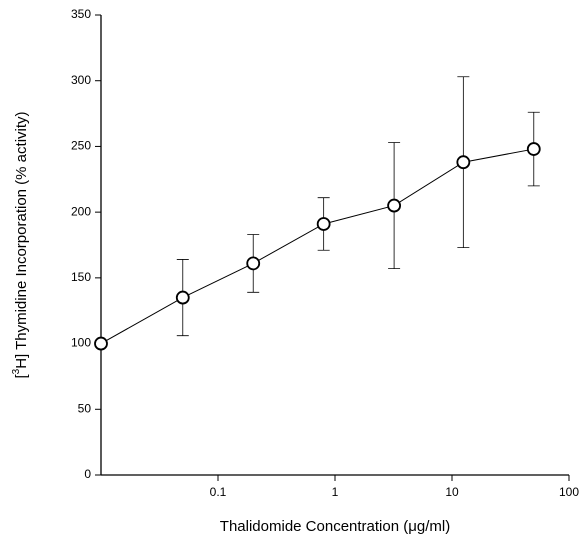 This screenshot has height=546, width=582. Describe the element at coordinates (81, 277) in the screenshot. I see `y-tick-label: 150` at that location.